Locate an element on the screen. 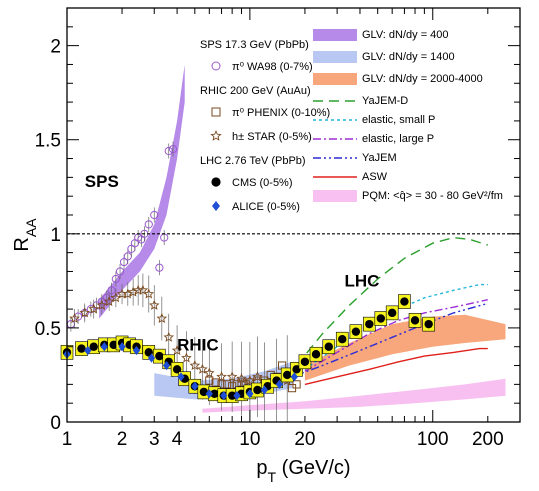 Image resolution: width=539 pixels, height=491 pixels. y-axis-label: RAA is located at coordinates (25, 235).